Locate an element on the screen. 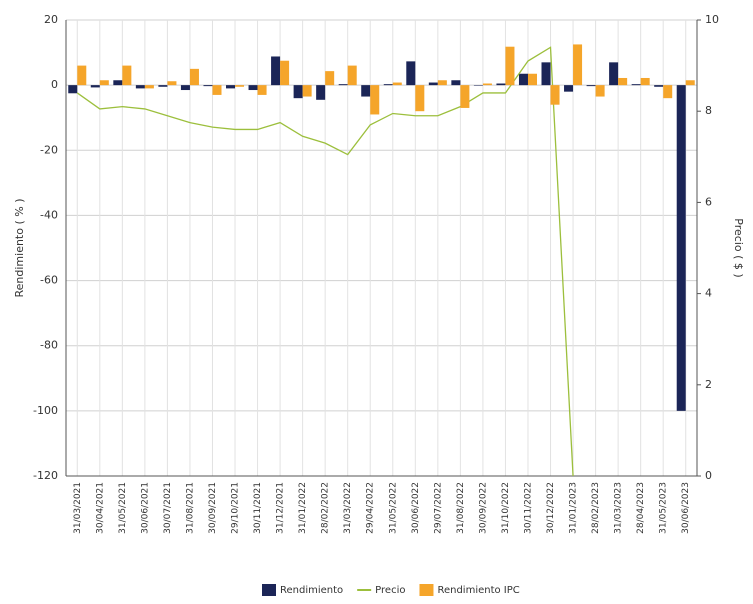 The height and width of the screenshot is (604, 753). x-tick-label: 30/12/2022 is located at coordinates (551, 508).